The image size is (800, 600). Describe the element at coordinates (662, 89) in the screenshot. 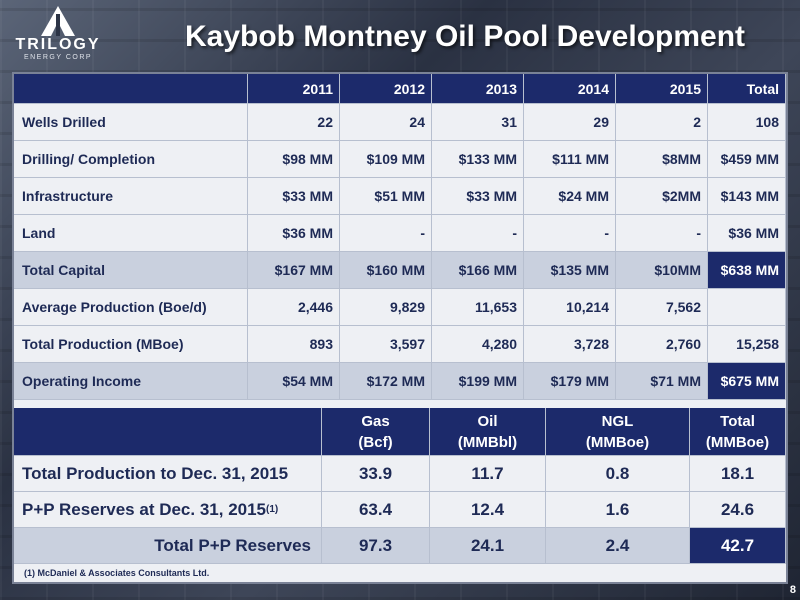

I see `table-header-cell: 2015` at that location.